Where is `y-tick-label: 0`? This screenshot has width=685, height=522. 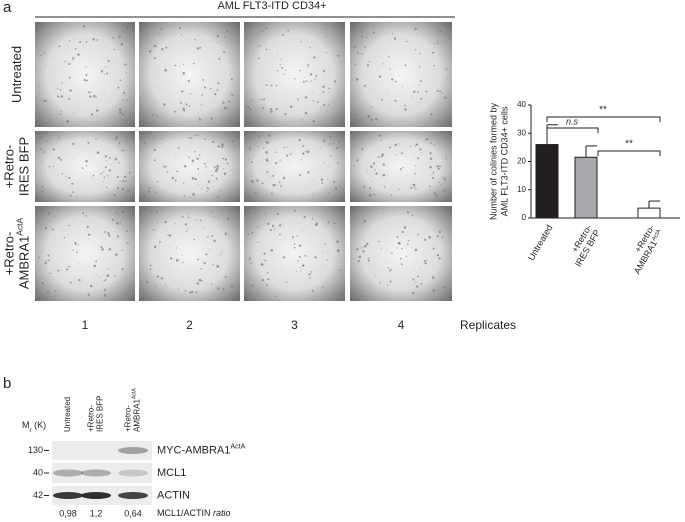 y-tick-label: 0 is located at coordinates (524, 217).